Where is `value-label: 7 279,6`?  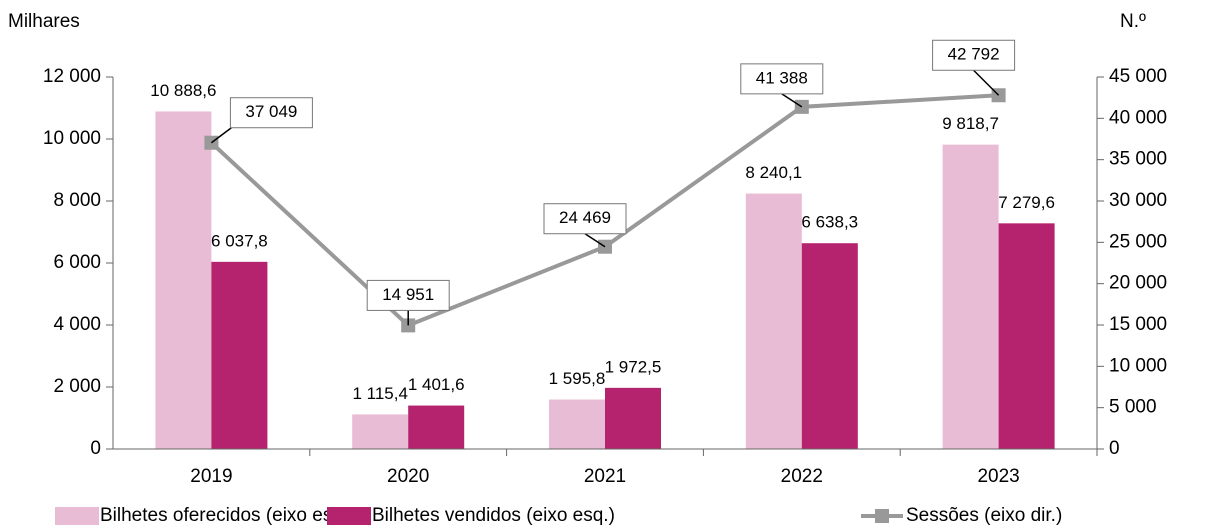
value-label: 7 279,6 is located at coordinates (1026, 202).